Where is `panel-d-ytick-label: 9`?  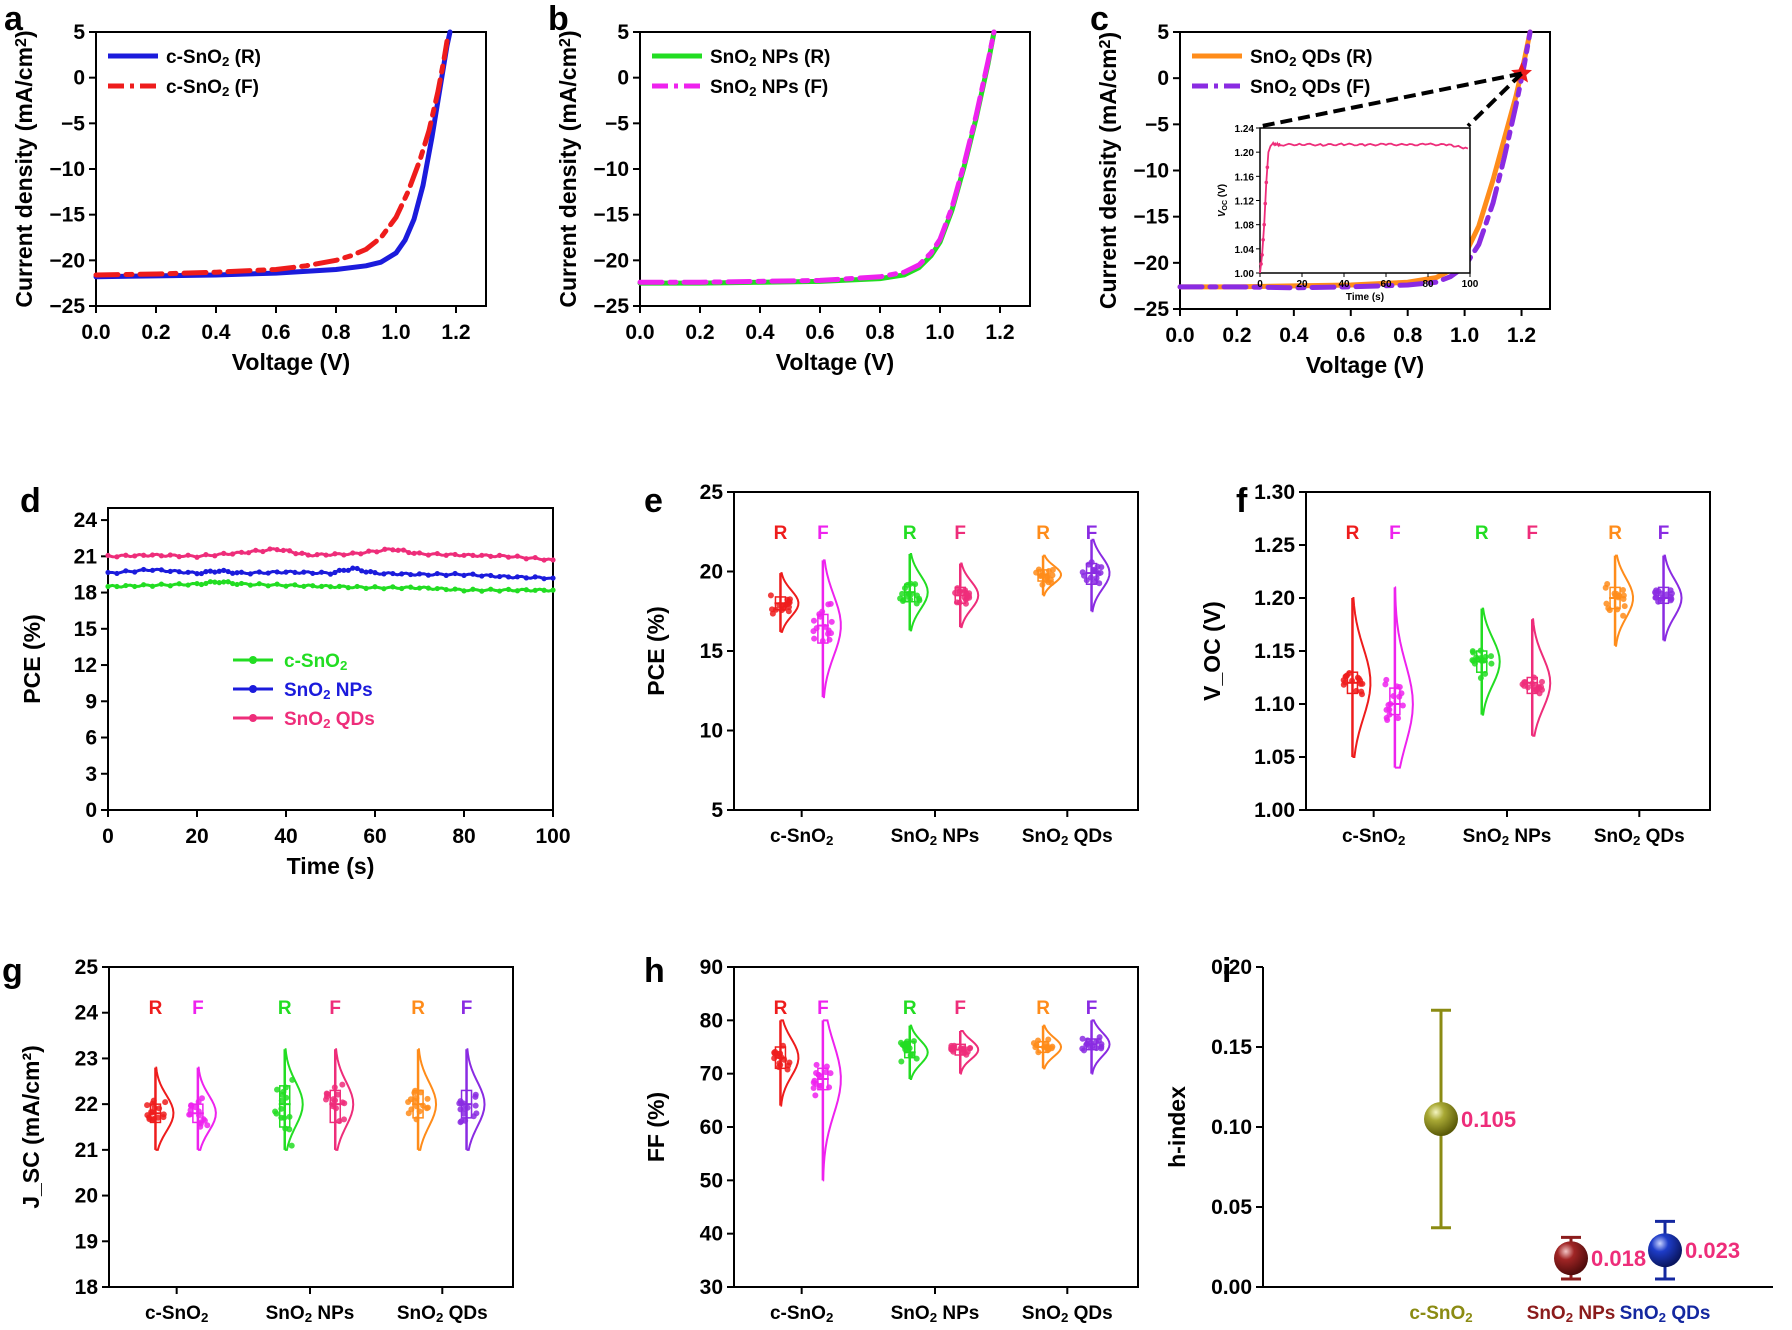
panel-d-ytick-label: 9 is located at coordinates (91, 701).